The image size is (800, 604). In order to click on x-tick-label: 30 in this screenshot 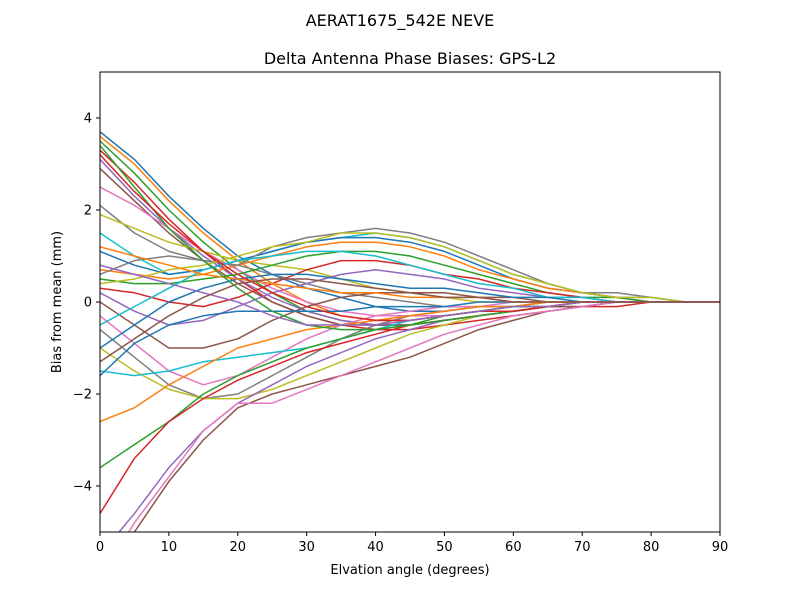, I will do `click(306, 547)`.